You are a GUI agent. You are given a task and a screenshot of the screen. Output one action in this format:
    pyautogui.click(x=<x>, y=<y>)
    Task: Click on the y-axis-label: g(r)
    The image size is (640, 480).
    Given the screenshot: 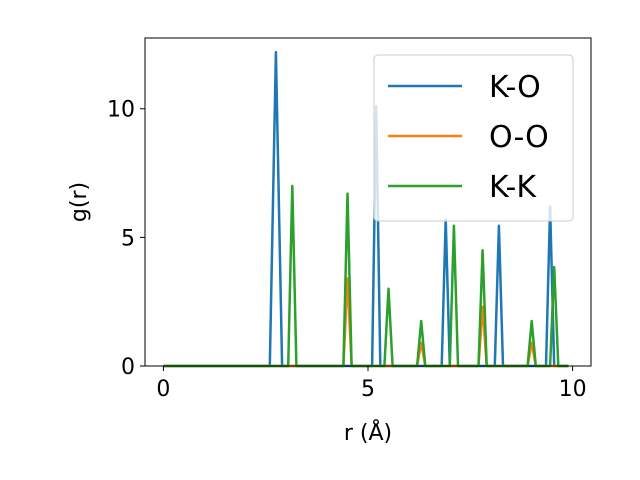 What is the action you would take?
    pyautogui.click(x=79, y=202)
    